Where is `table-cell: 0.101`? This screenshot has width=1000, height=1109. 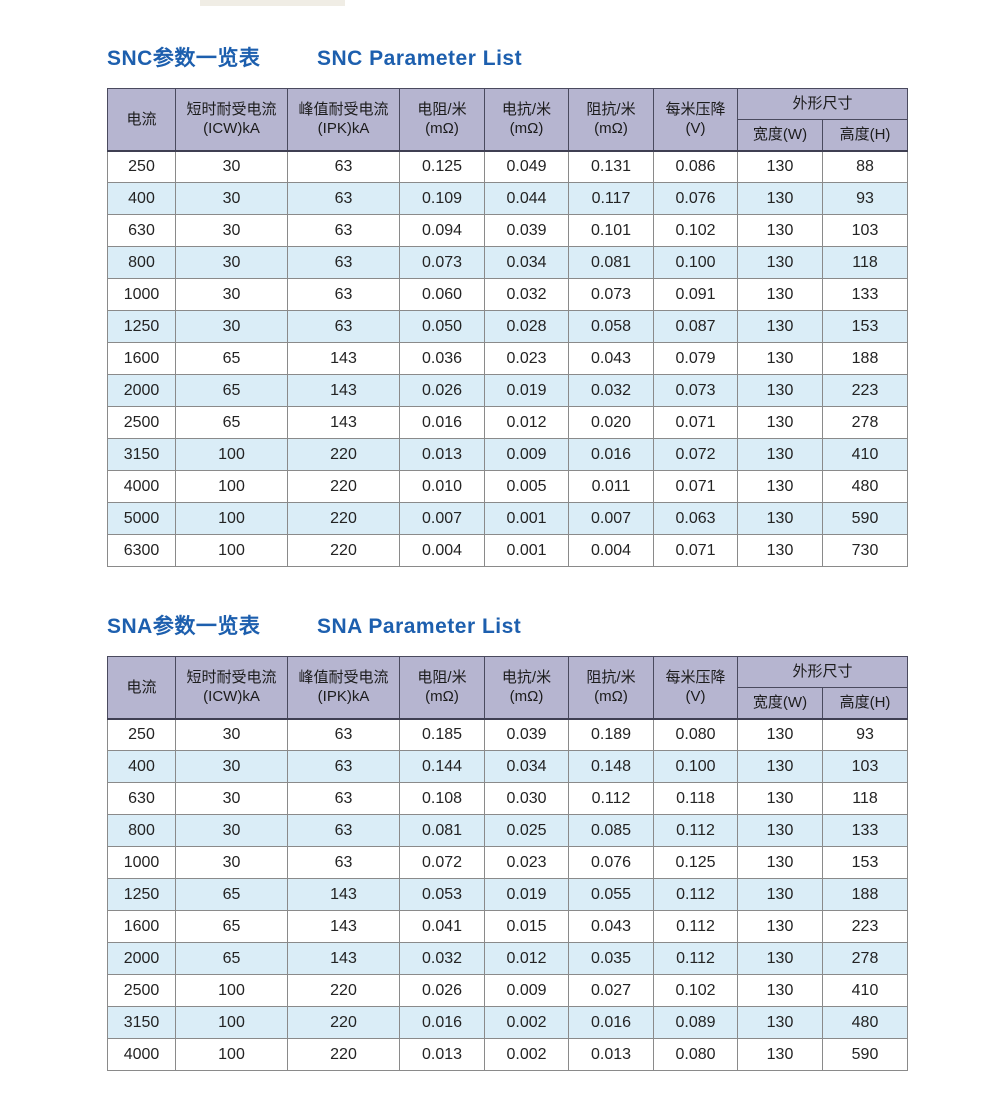
table-cell: 0.101 is located at coordinates (611, 230).